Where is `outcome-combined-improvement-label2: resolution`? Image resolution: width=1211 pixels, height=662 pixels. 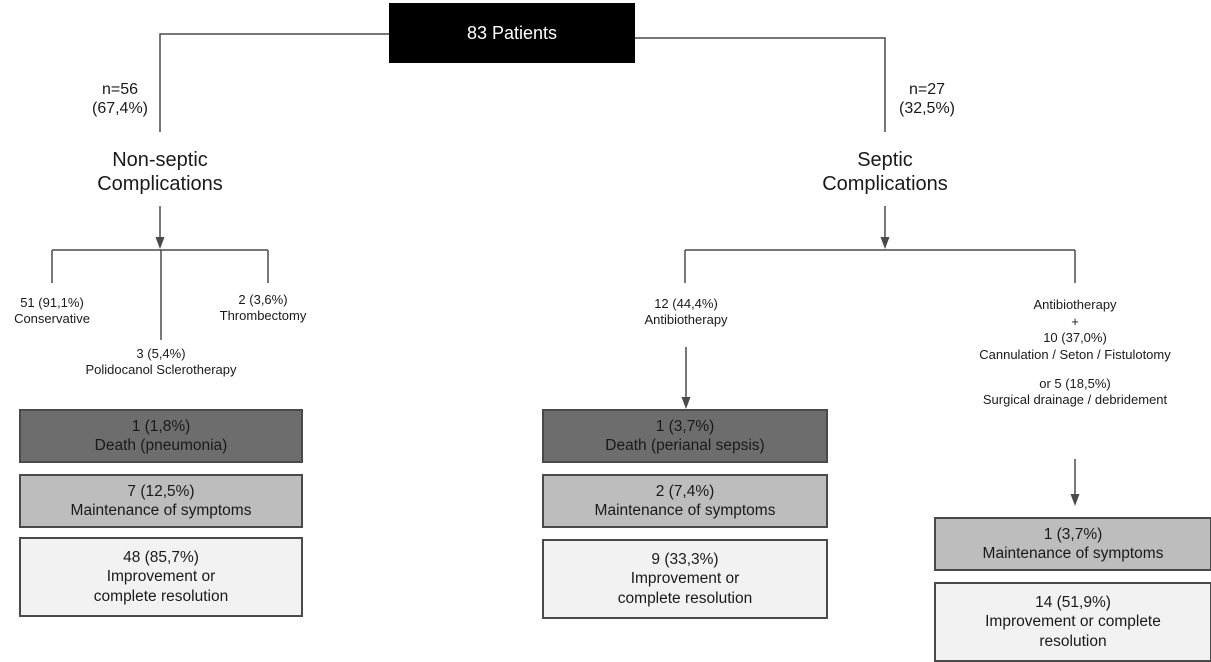
outcome-combined-improvement-label2: resolution is located at coordinates (1073, 641).